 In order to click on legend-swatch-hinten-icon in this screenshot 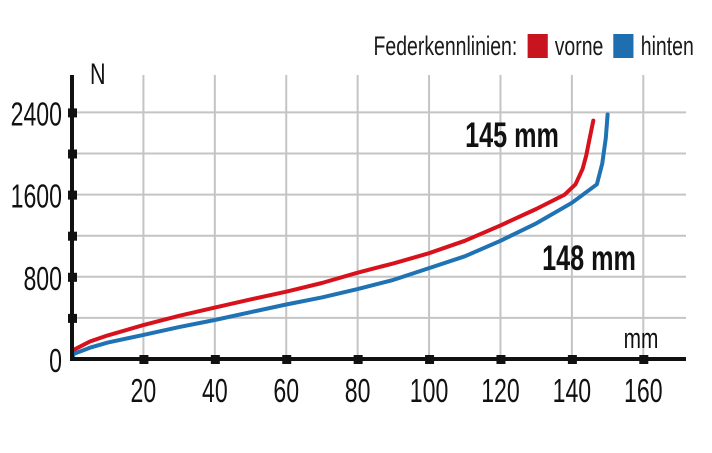, I will do `click(623, 46)`.